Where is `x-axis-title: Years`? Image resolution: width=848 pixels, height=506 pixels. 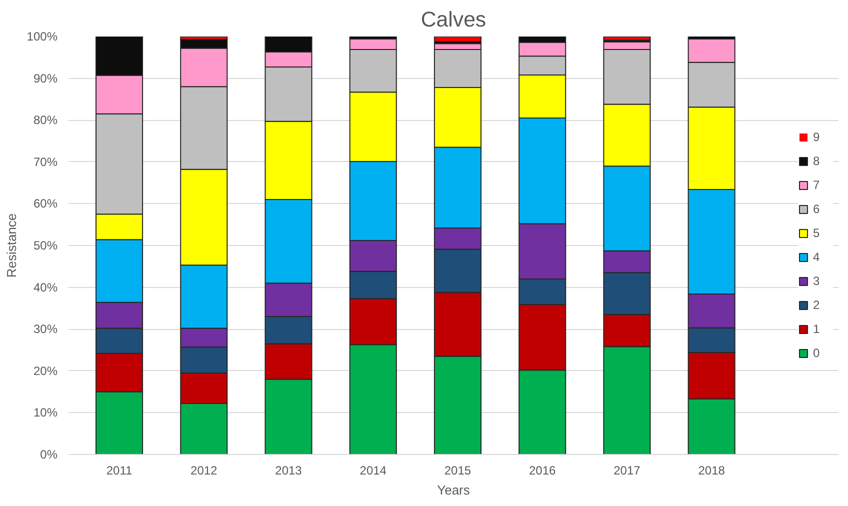 x-axis-title: Years is located at coordinates (453, 490).